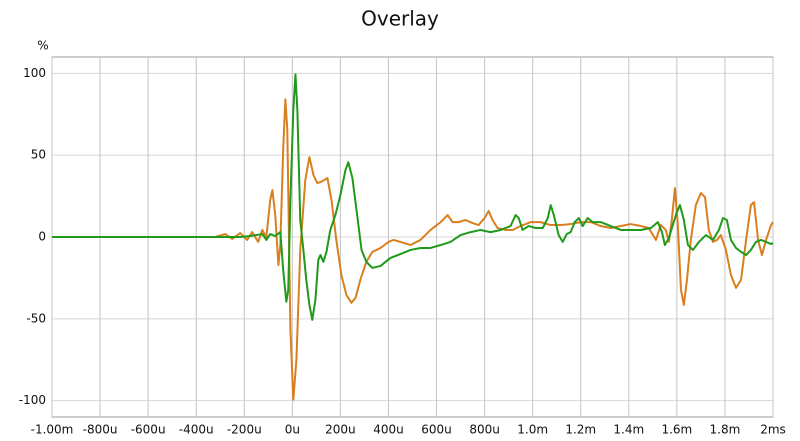 Image resolution: width=800 pixels, height=441 pixels. Describe the element at coordinates (196, 430) in the screenshot. I see `x-tick-label: -400u` at that location.